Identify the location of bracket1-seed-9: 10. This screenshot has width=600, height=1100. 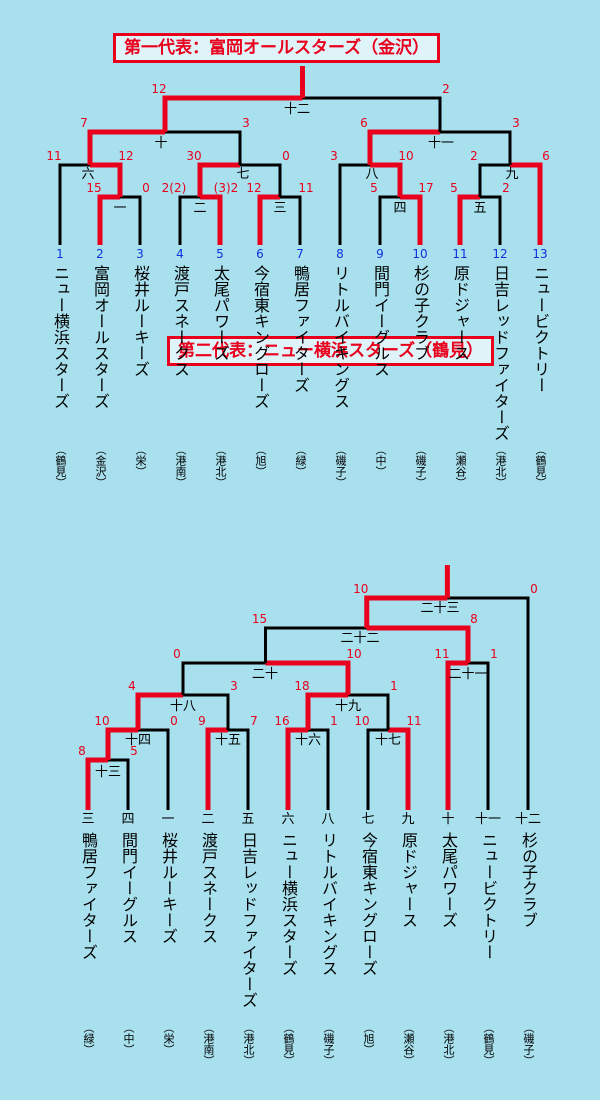
(419, 254).